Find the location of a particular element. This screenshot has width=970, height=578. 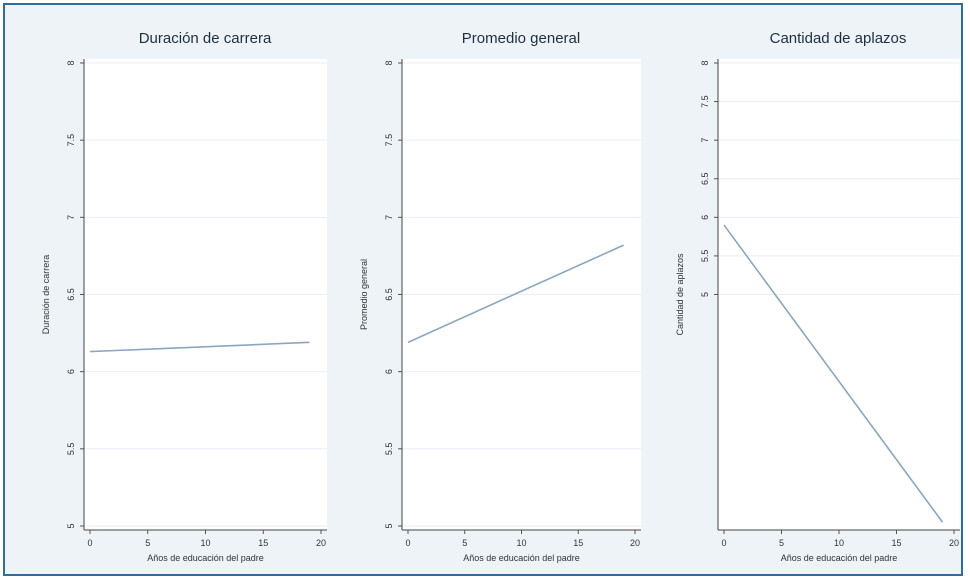

y-axis-label: Promedio general is located at coordinates (364, 294).